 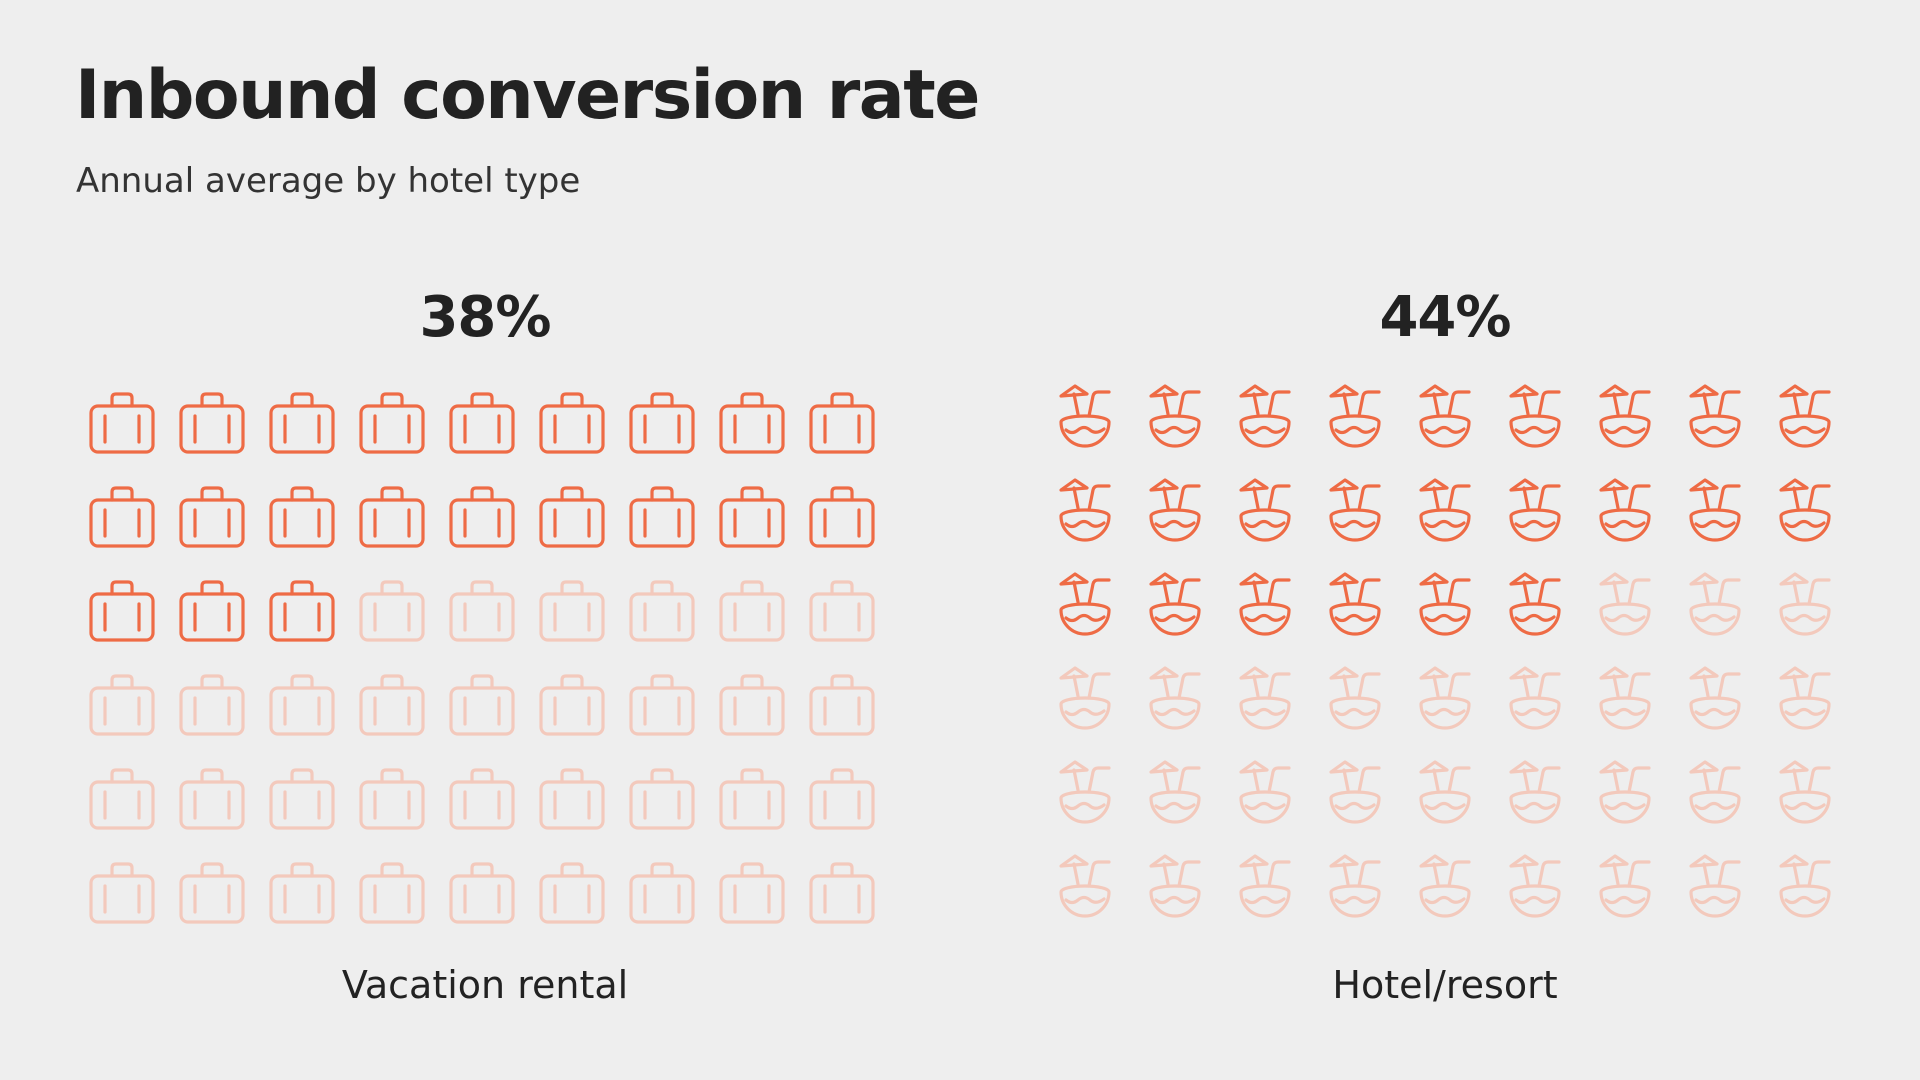 I want to click on chart-subtitle: Annual average by hotel type, so click(x=328, y=181).